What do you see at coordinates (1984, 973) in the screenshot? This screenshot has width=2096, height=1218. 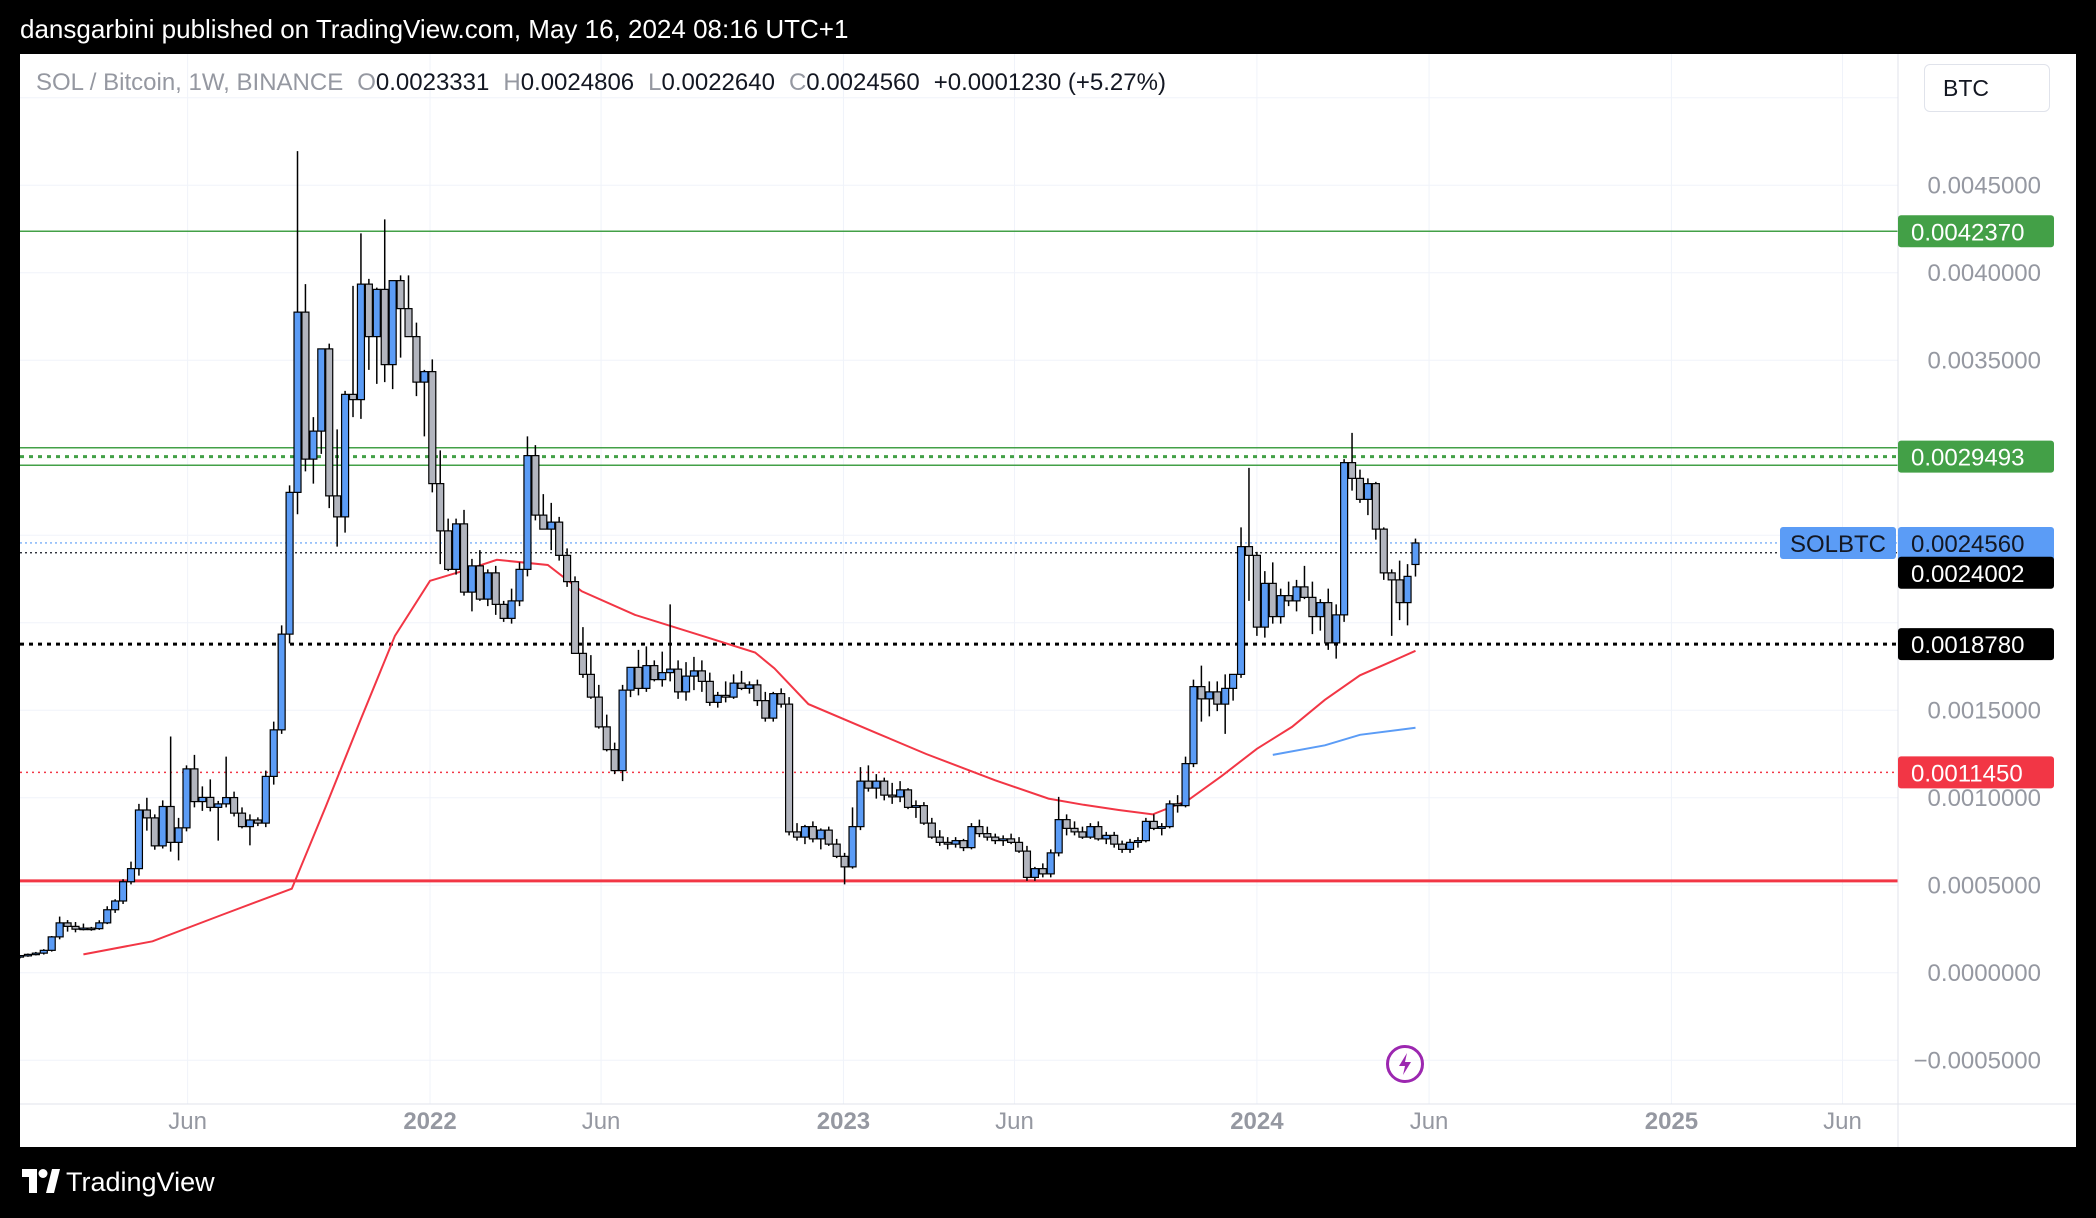 I see `y-tick-label: 0.0000000` at bounding box center [1984, 973].